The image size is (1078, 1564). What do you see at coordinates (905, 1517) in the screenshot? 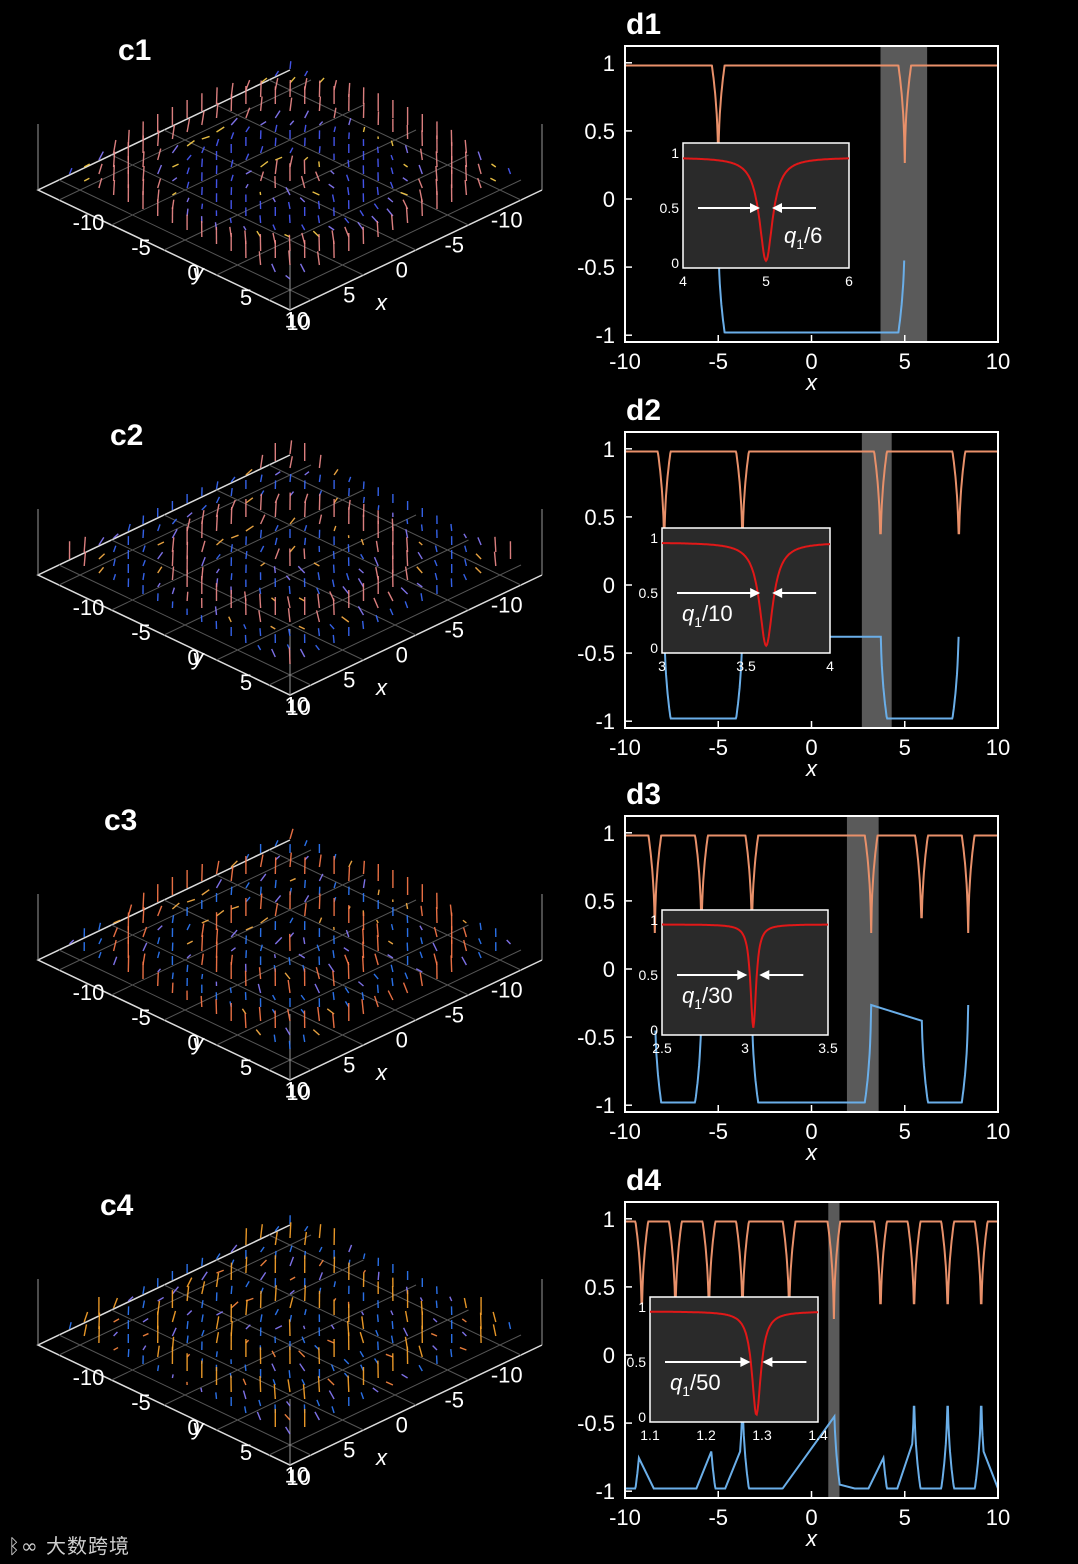
I see `x-tick-label: 5` at bounding box center [905, 1517].